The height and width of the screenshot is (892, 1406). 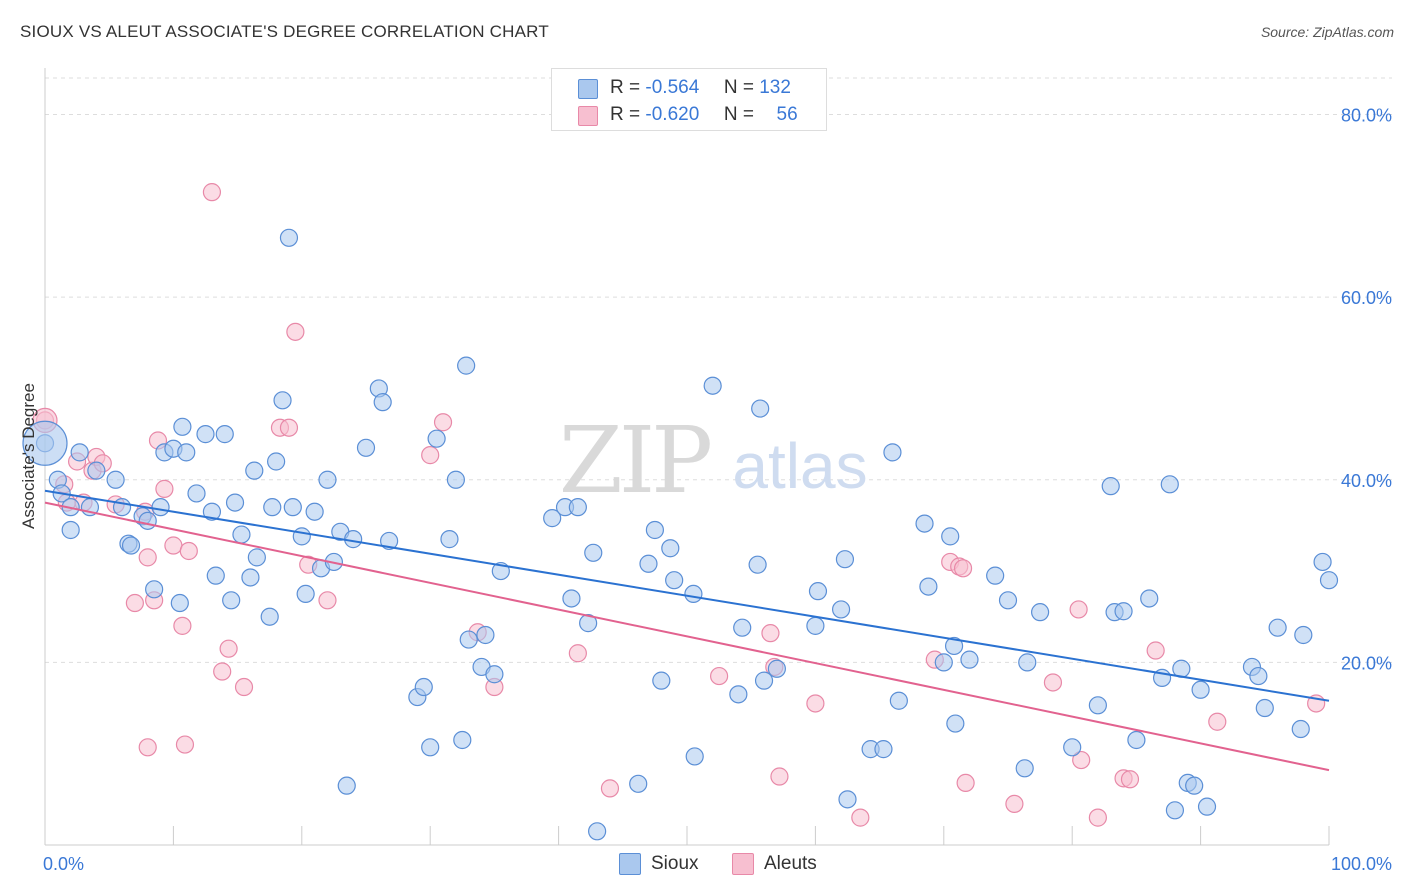 I want to click on legend-text-aleuts: R = -0.620 N = 56, so click(x=704, y=115).